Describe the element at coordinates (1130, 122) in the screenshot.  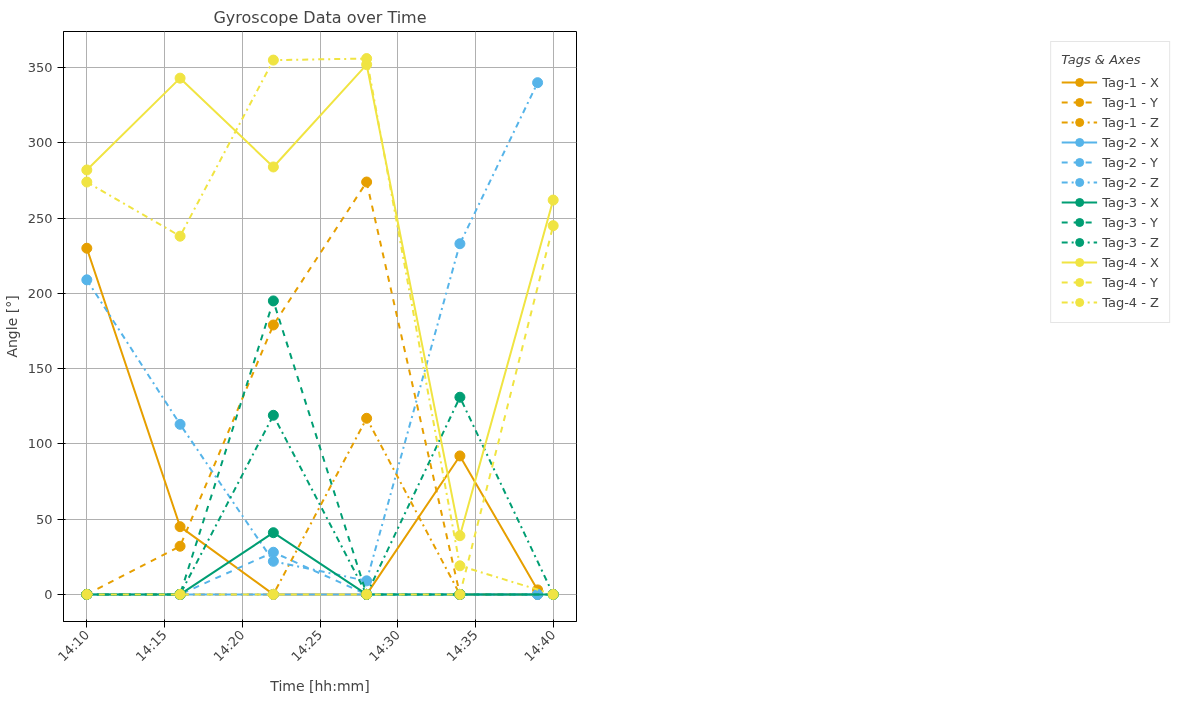
I see `legend-label: Tag-1 - Z` at that location.